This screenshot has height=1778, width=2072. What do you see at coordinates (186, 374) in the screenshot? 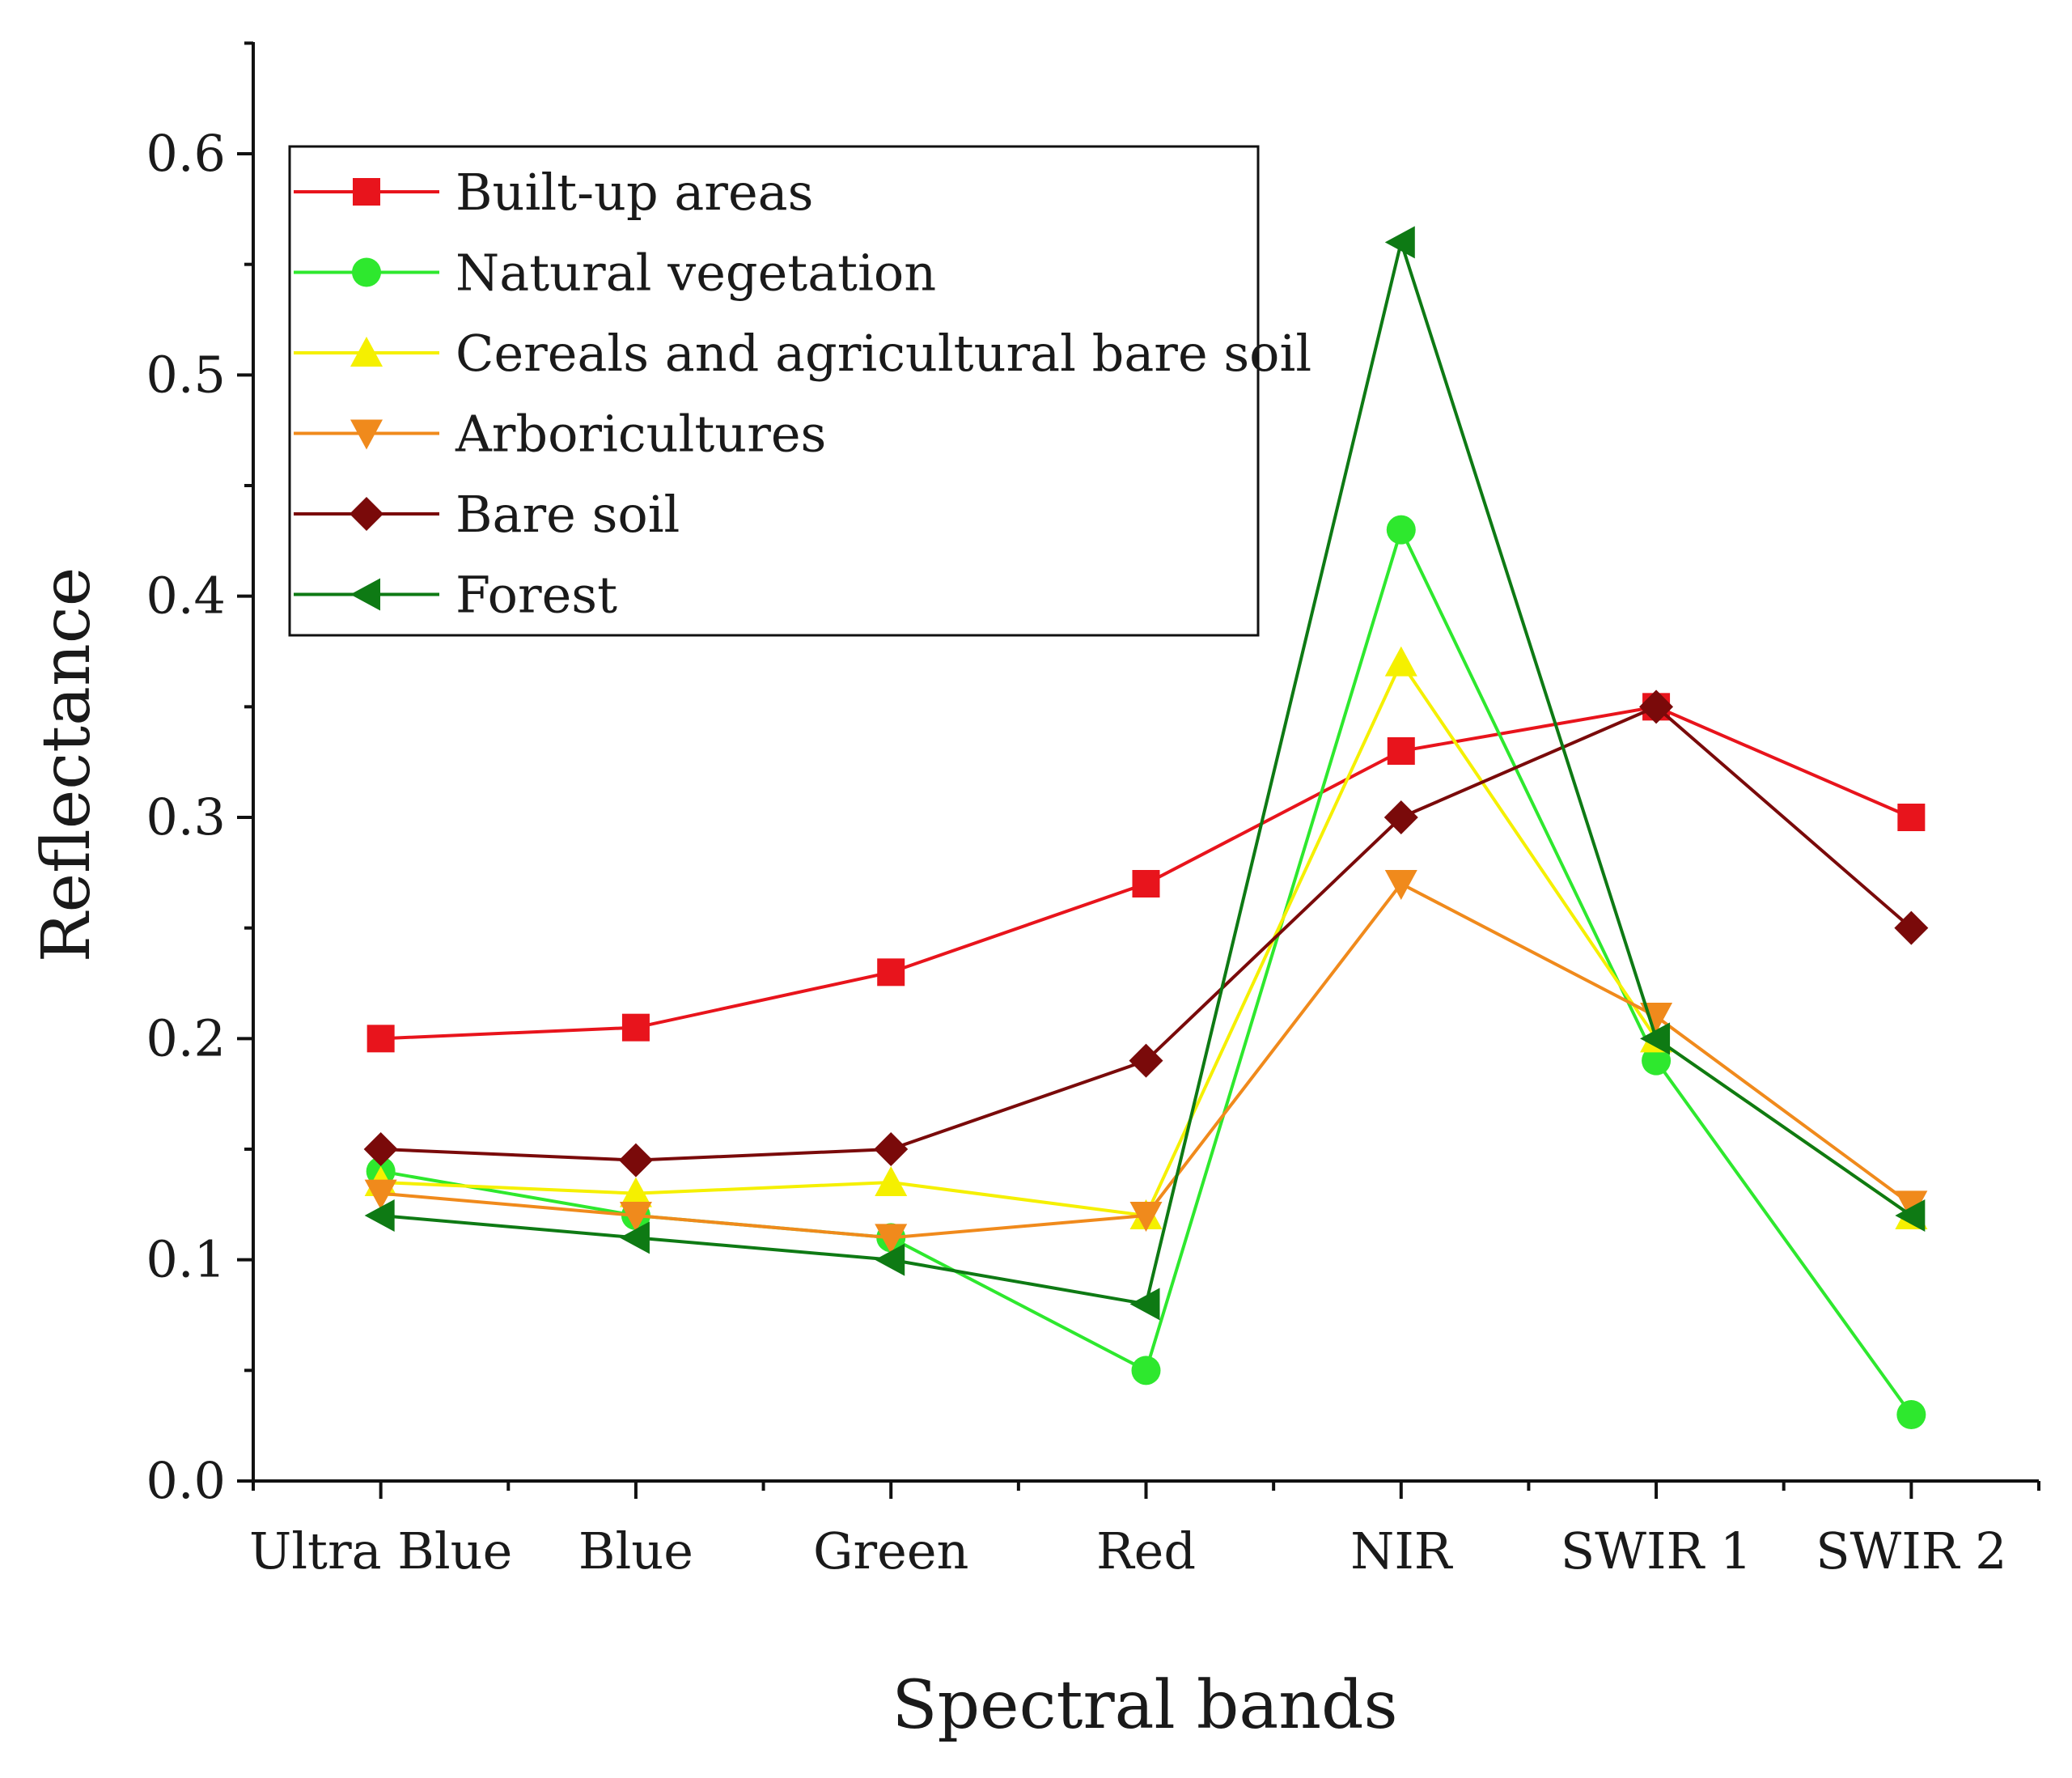
I see `y-tick-label: 0.5` at bounding box center [186, 374].